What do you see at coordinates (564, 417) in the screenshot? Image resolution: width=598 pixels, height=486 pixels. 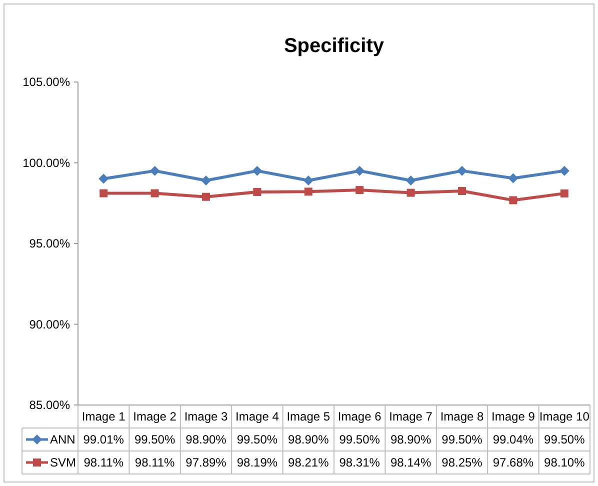 I see `x-tick-label: Image 10` at bounding box center [564, 417].